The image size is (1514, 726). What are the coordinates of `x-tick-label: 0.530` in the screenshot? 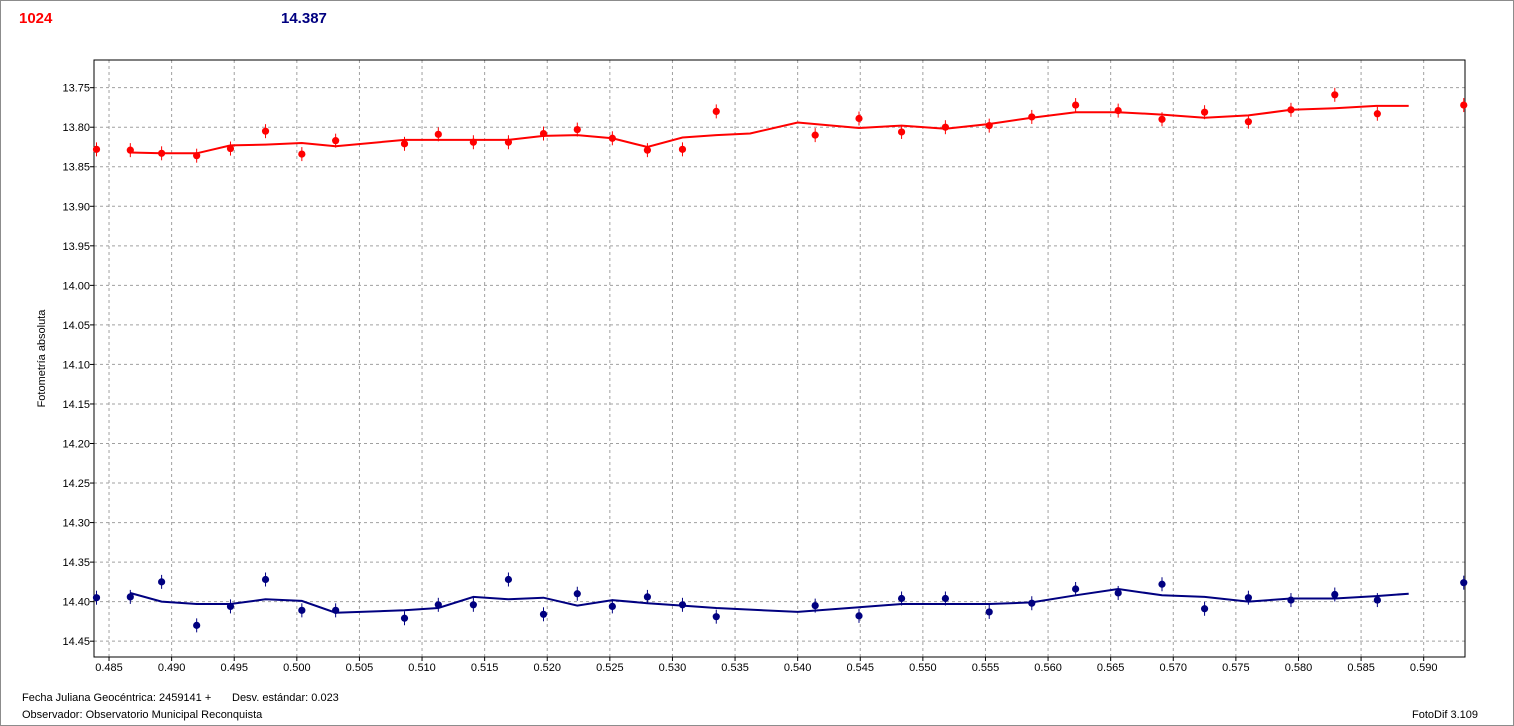 It's located at (673, 668).